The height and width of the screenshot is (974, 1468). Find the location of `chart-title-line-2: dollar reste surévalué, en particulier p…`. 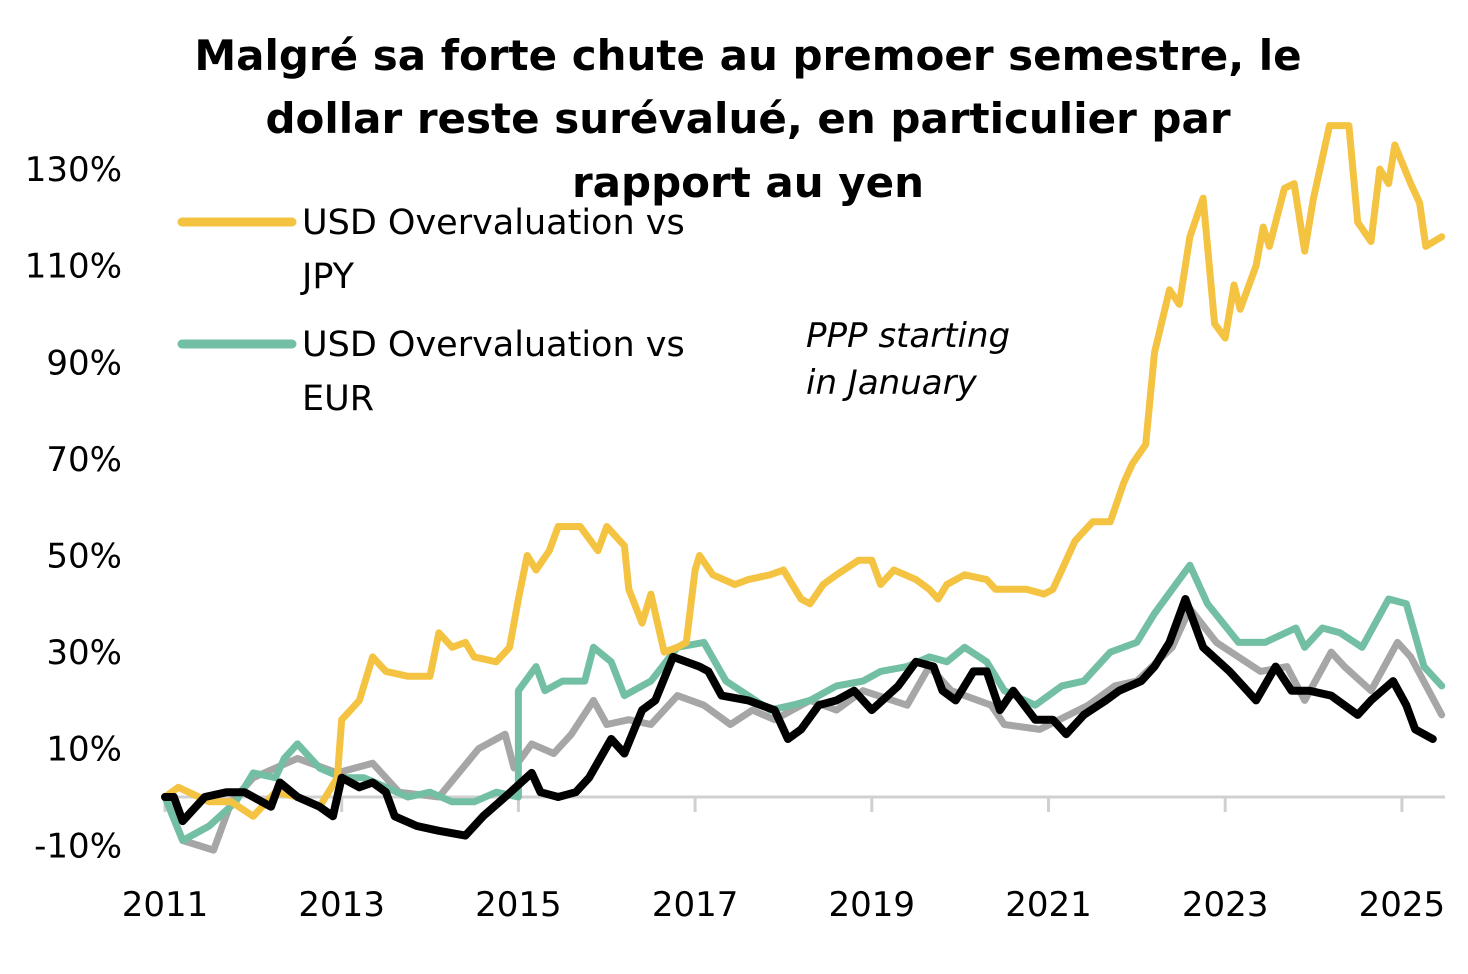

chart-title-line-2: dollar reste surévalué, en particulier p… is located at coordinates (747, 118).